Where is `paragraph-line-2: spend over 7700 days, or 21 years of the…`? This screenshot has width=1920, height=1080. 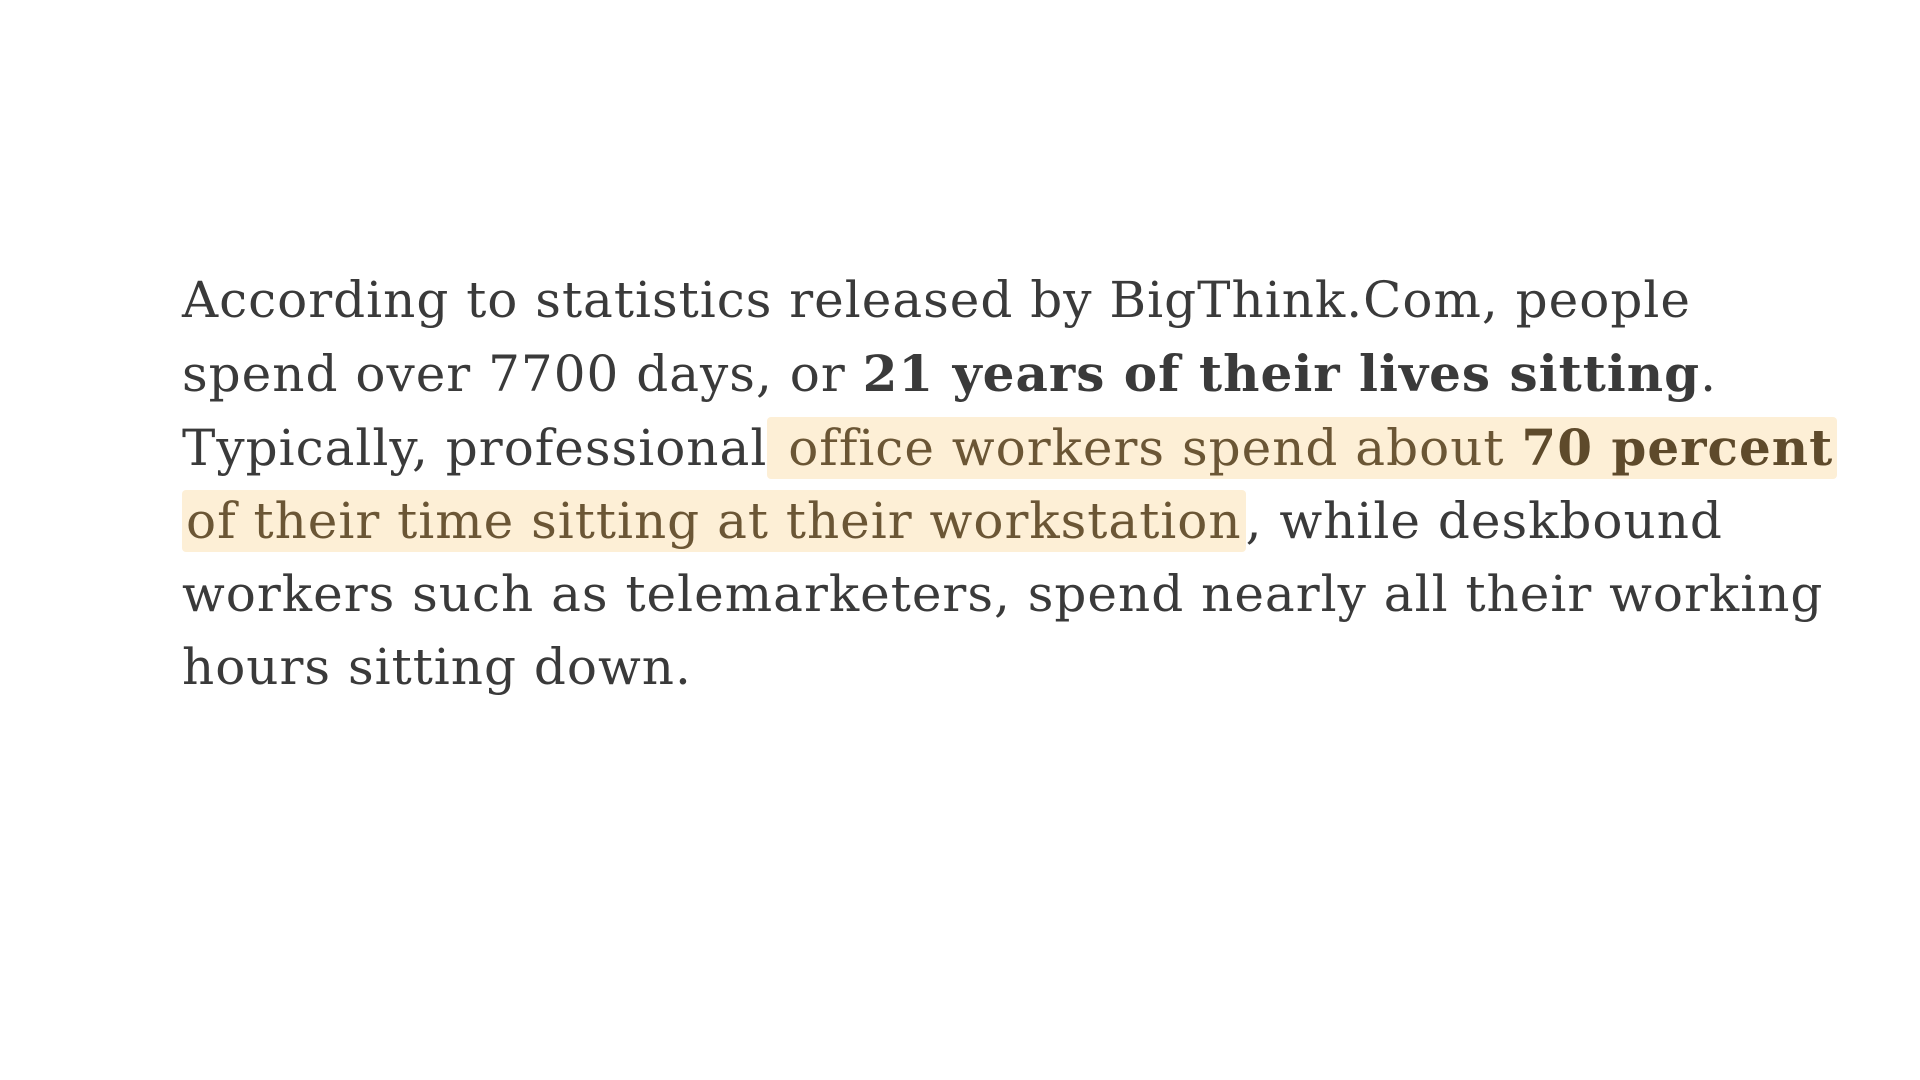 paragraph-line-2: spend over 7700 days, or 21 years of the… is located at coordinates (982, 374).